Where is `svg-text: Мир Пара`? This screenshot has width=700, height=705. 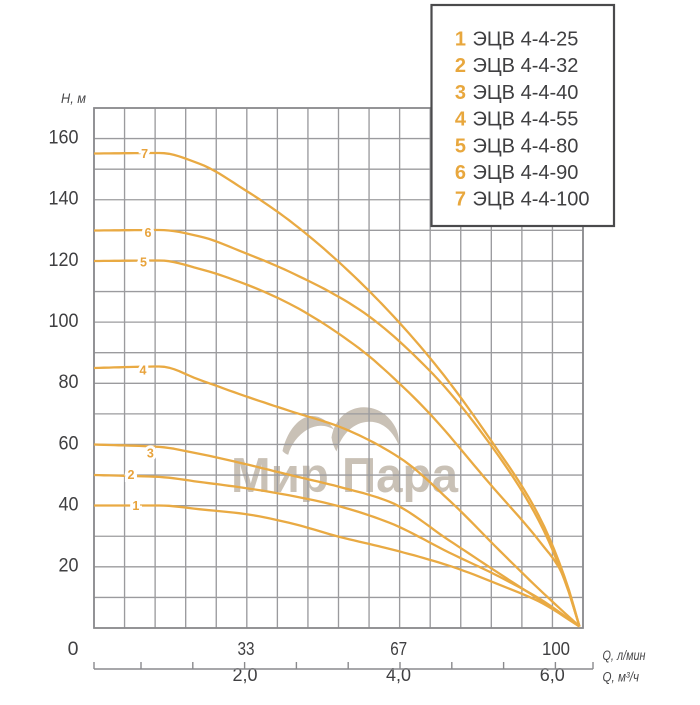 svg-text: Мир Пара is located at coordinates (345, 476).